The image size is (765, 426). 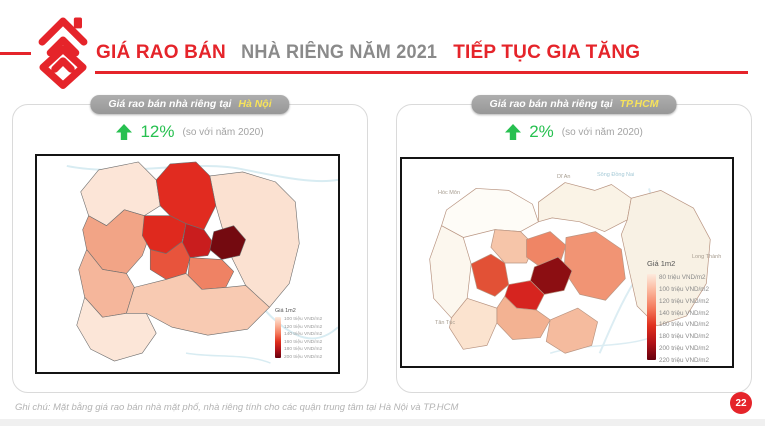 I want to click on hanoi-change-value: 12%, so click(x=157, y=131).